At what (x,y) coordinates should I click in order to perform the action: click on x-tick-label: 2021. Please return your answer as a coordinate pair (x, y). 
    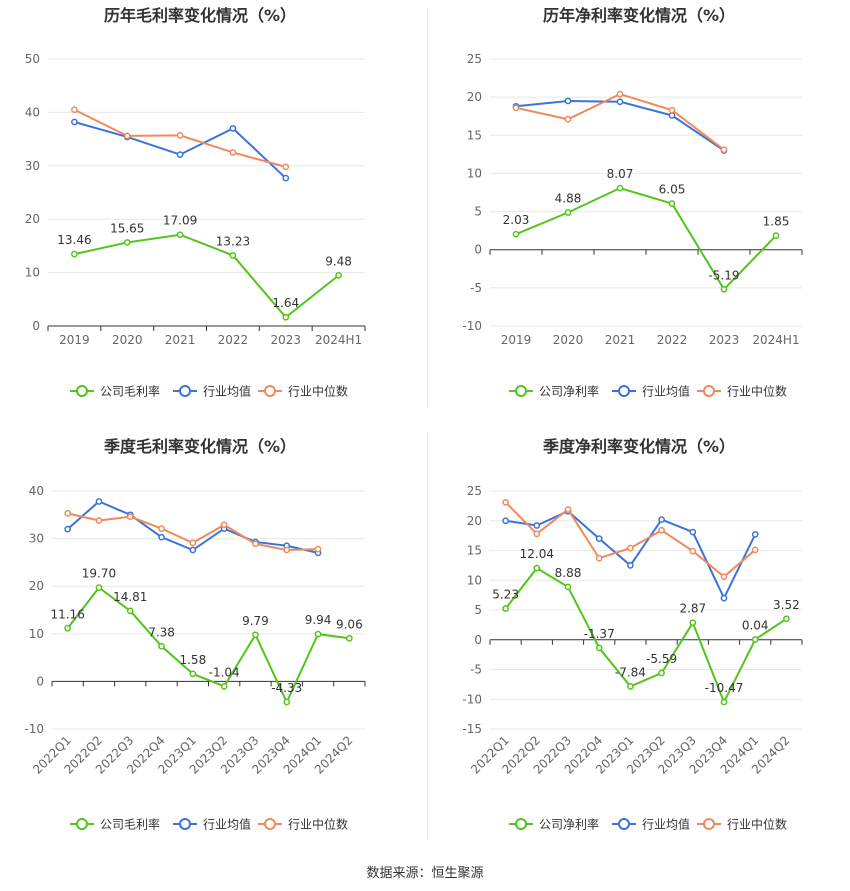
    Looking at the image, I should click on (180, 340).